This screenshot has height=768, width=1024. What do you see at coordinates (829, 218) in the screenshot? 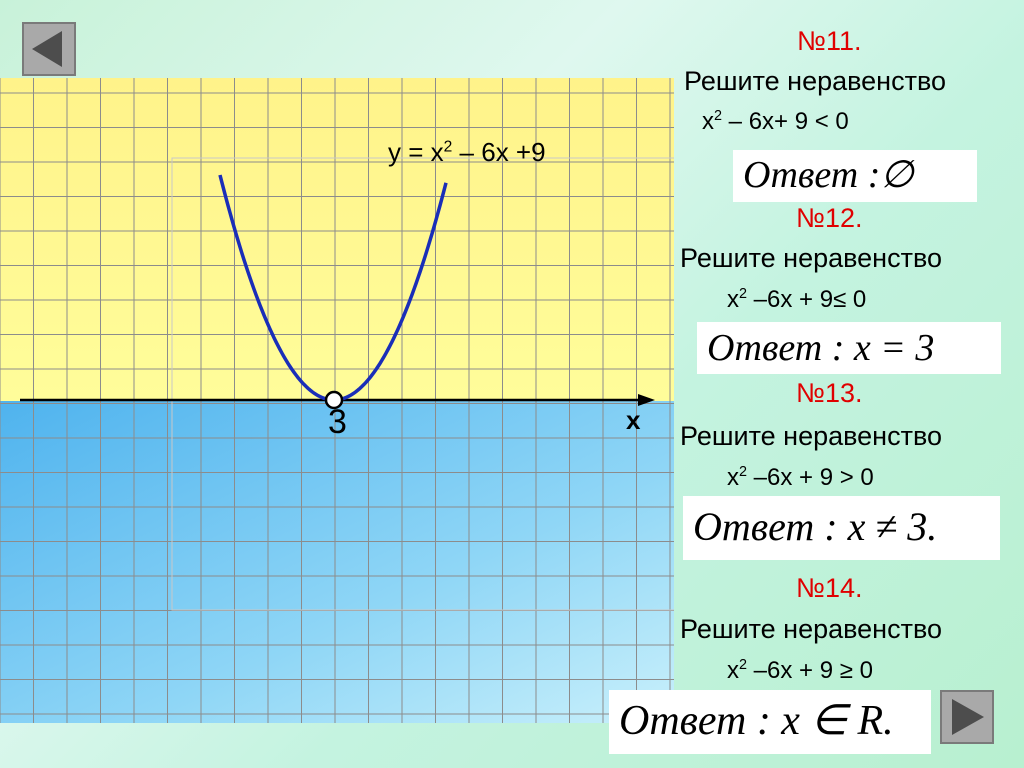
I see `task-number-12: №12.` at bounding box center [829, 218].